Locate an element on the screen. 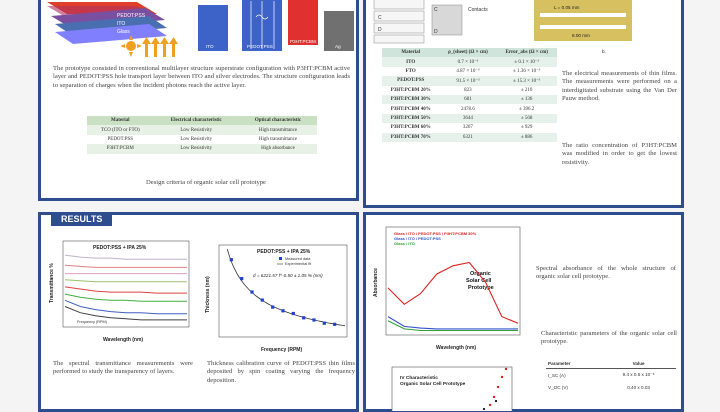 Image resolution: width=720 pixels, height=412 pixels. idt-label: L = 0.05 mm is located at coordinates (567, 7).